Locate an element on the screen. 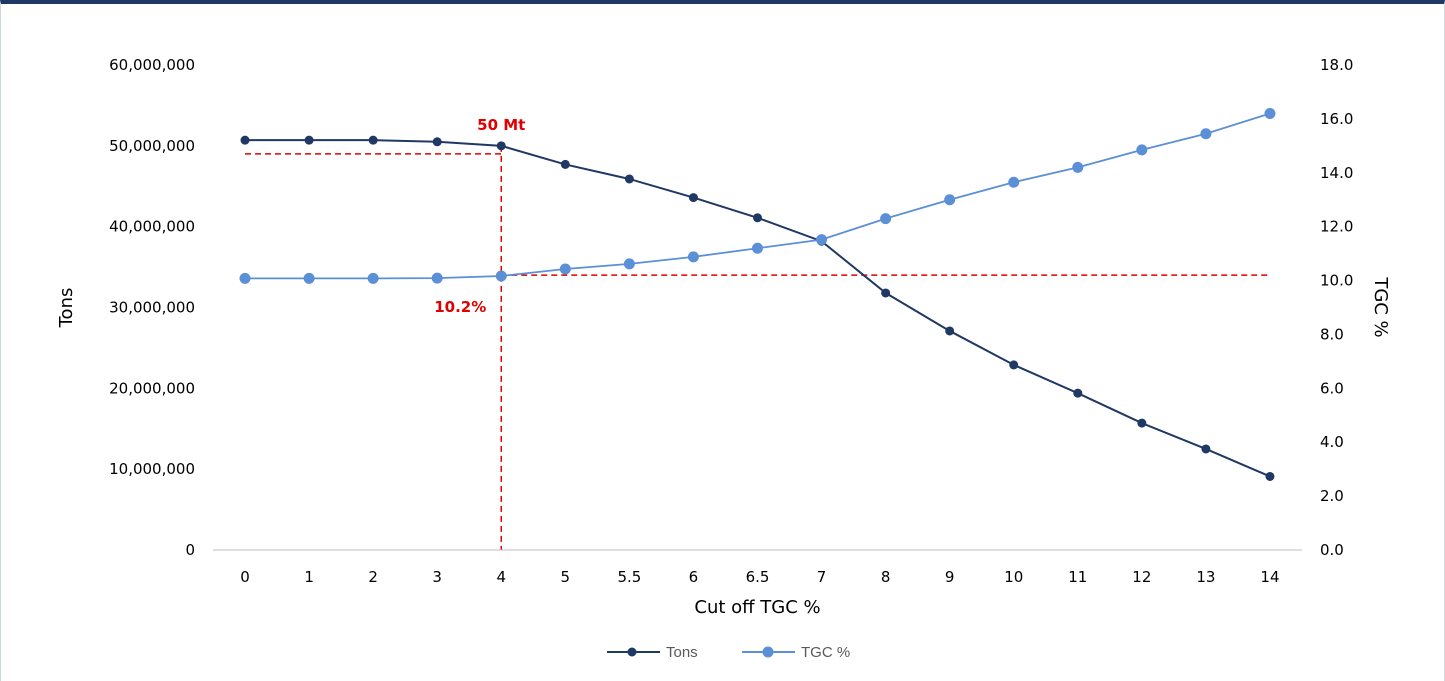 The image size is (1445, 681). x-tick-label: 0 is located at coordinates (245, 577).